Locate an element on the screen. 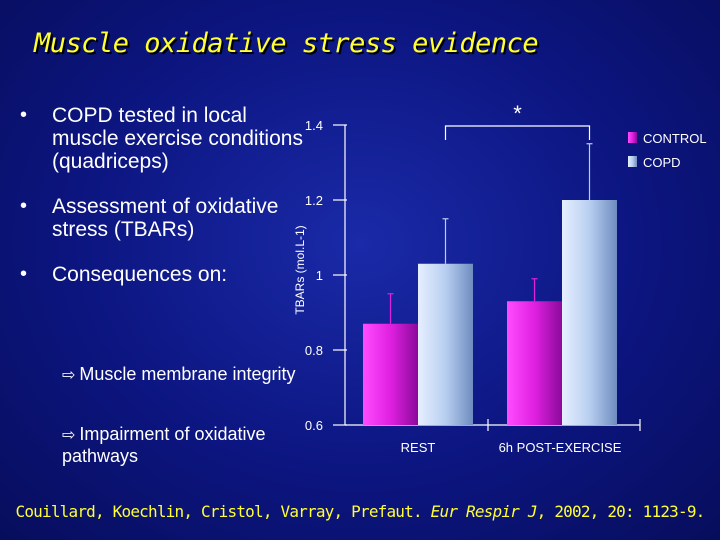 This screenshot has width=720, height=540. y-tick-label: 1 is located at coordinates (319, 275).